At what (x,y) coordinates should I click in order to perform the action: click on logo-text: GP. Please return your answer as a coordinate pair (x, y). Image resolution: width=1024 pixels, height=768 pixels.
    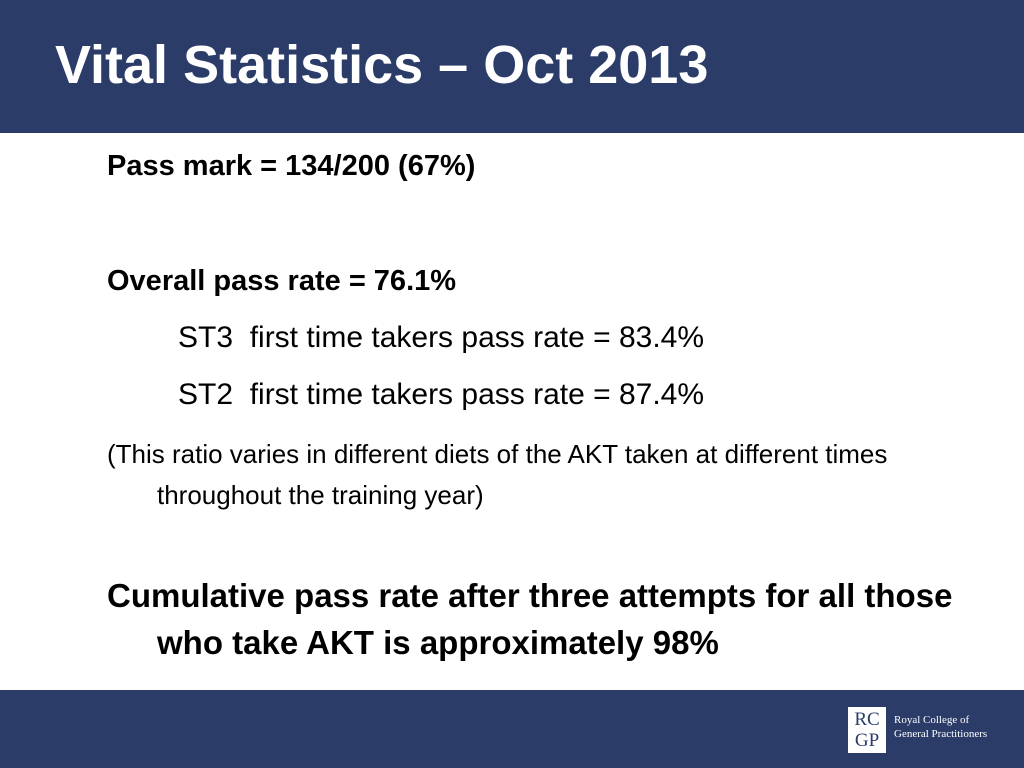
    Looking at the image, I should click on (867, 740).